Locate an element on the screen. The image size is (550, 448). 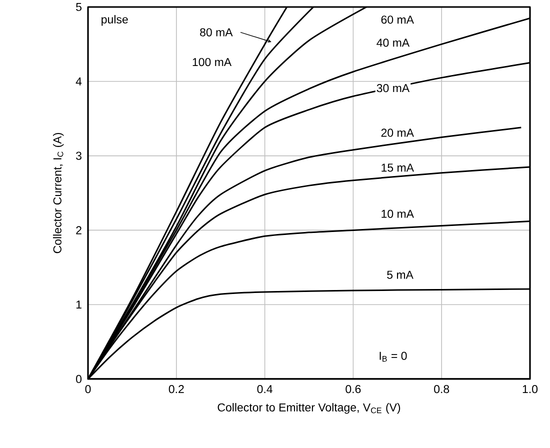
series-label: 30 mA is located at coordinates (393, 88).